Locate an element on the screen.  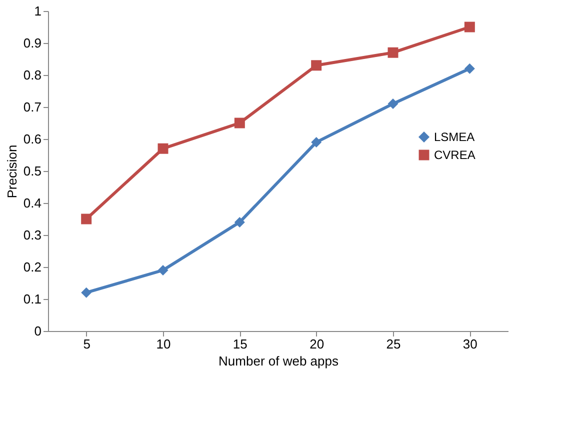
legend-label: CVREA is located at coordinates (455, 155).